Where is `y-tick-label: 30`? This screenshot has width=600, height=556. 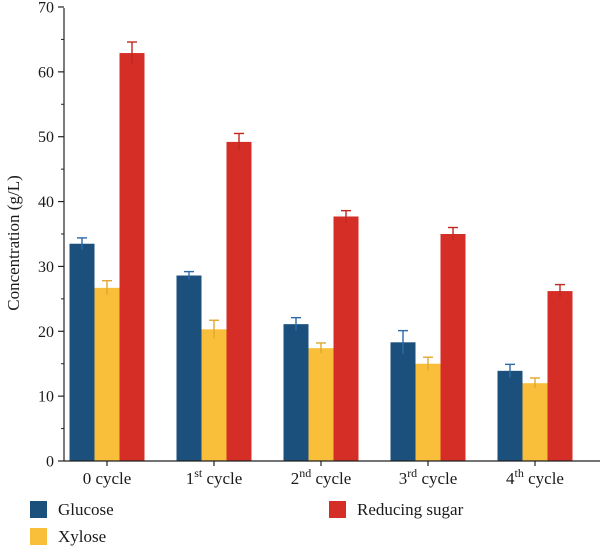 y-tick-label: 30 is located at coordinates (46, 267).